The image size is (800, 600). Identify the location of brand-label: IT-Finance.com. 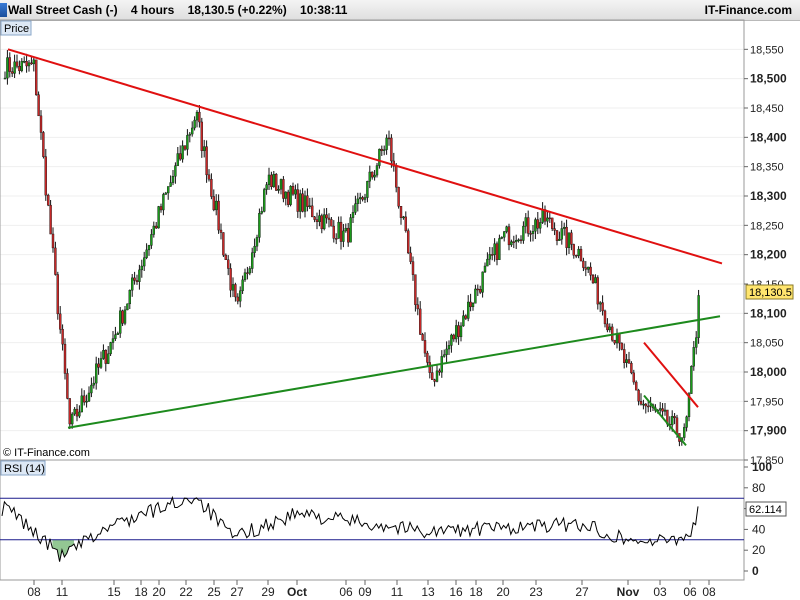
(748, 10).